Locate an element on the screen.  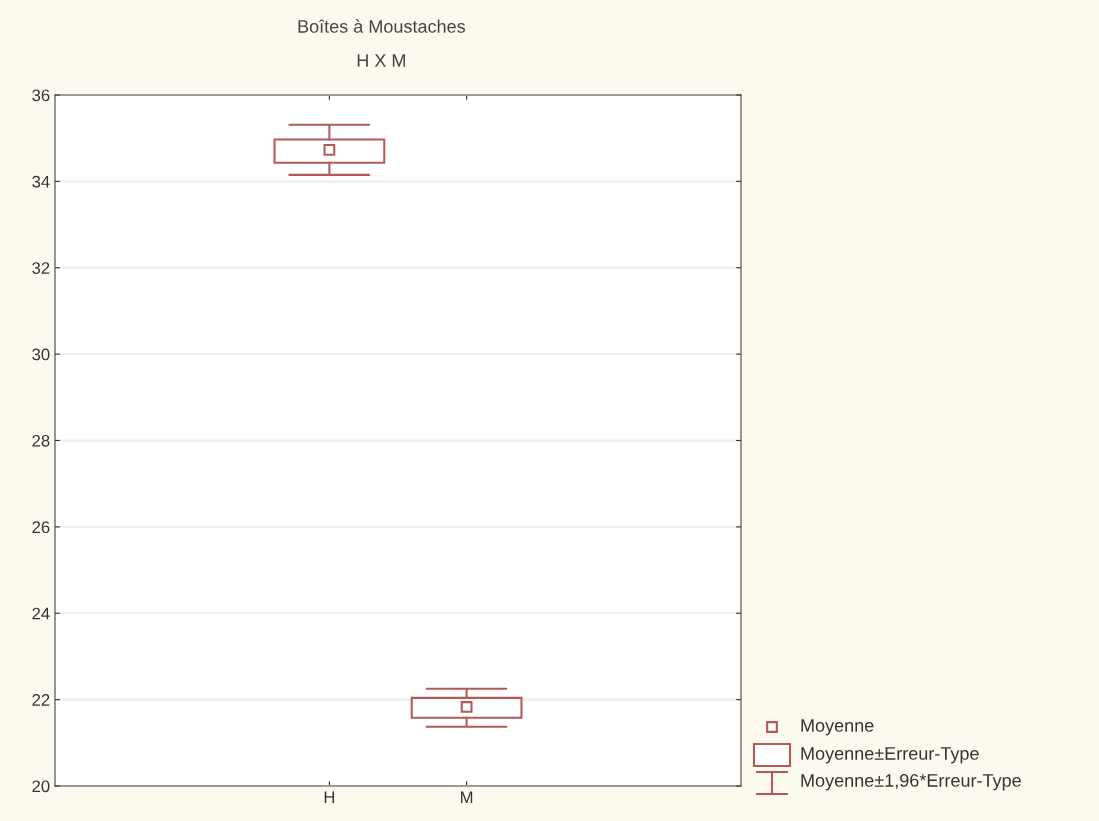
y-tick-label: 24 is located at coordinates (41, 613).